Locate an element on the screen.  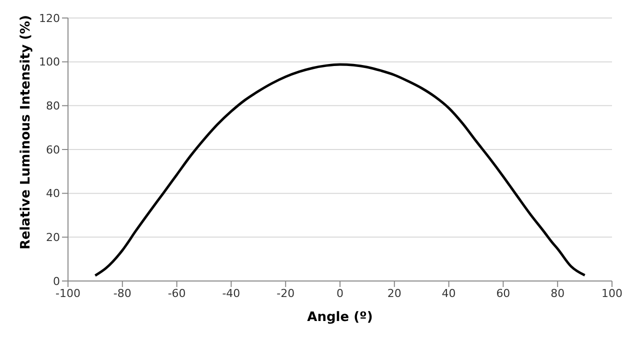
x-tick-label: -20 is located at coordinates (285, 293).